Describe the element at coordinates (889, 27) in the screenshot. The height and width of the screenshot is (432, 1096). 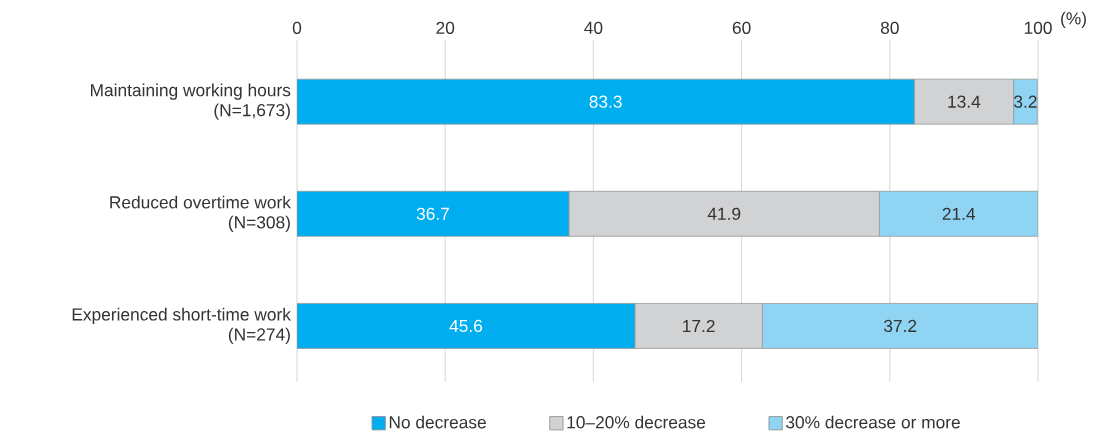
I see `x-tick-label: 80` at that location.